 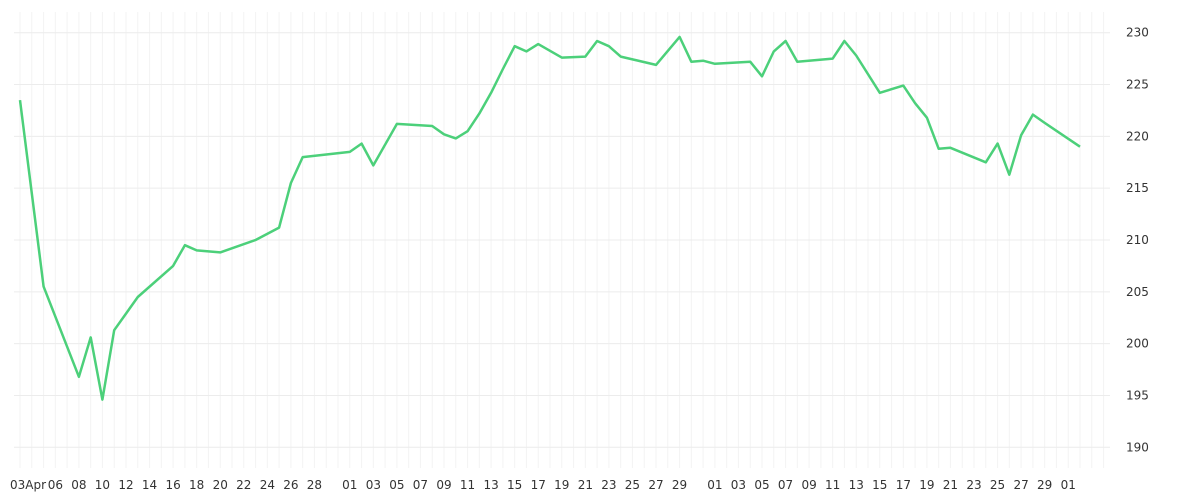 What do you see at coordinates (149, 485) in the screenshot?
I see `x-tick-label: 14` at bounding box center [149, 485].